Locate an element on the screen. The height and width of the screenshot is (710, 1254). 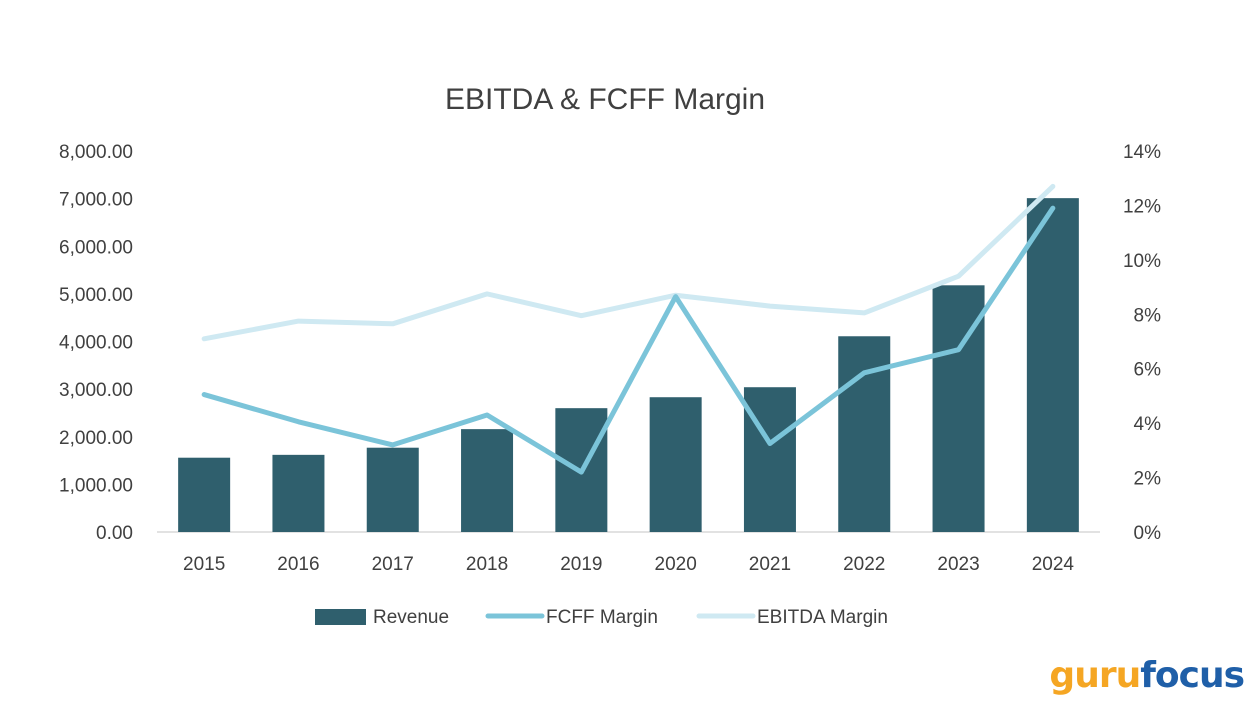
left-tick-label: 5,000.00 is located at coordinates (96, 295).